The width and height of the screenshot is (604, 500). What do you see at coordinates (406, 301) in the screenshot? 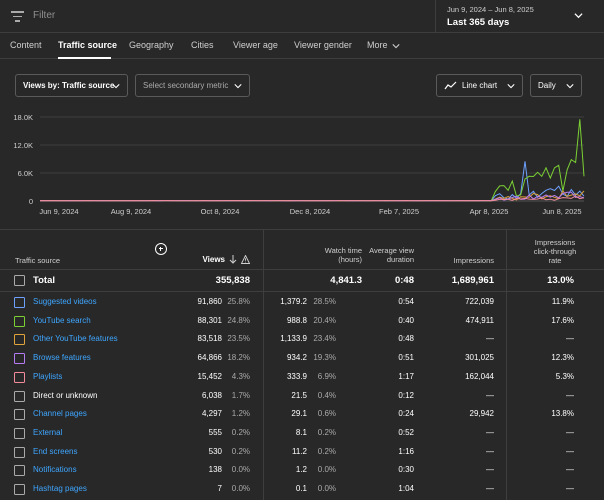
I see `avg-duration-value: 0:54` at bounding box center [406, 301].